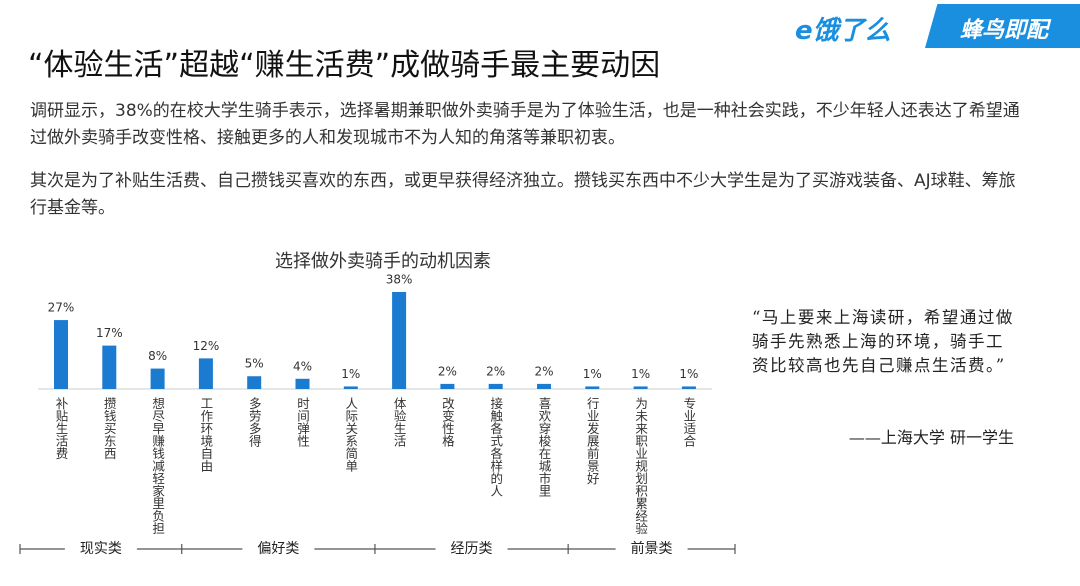  I want to click on category-label: 喜欢穿梭在城市里, so click(544, 447).